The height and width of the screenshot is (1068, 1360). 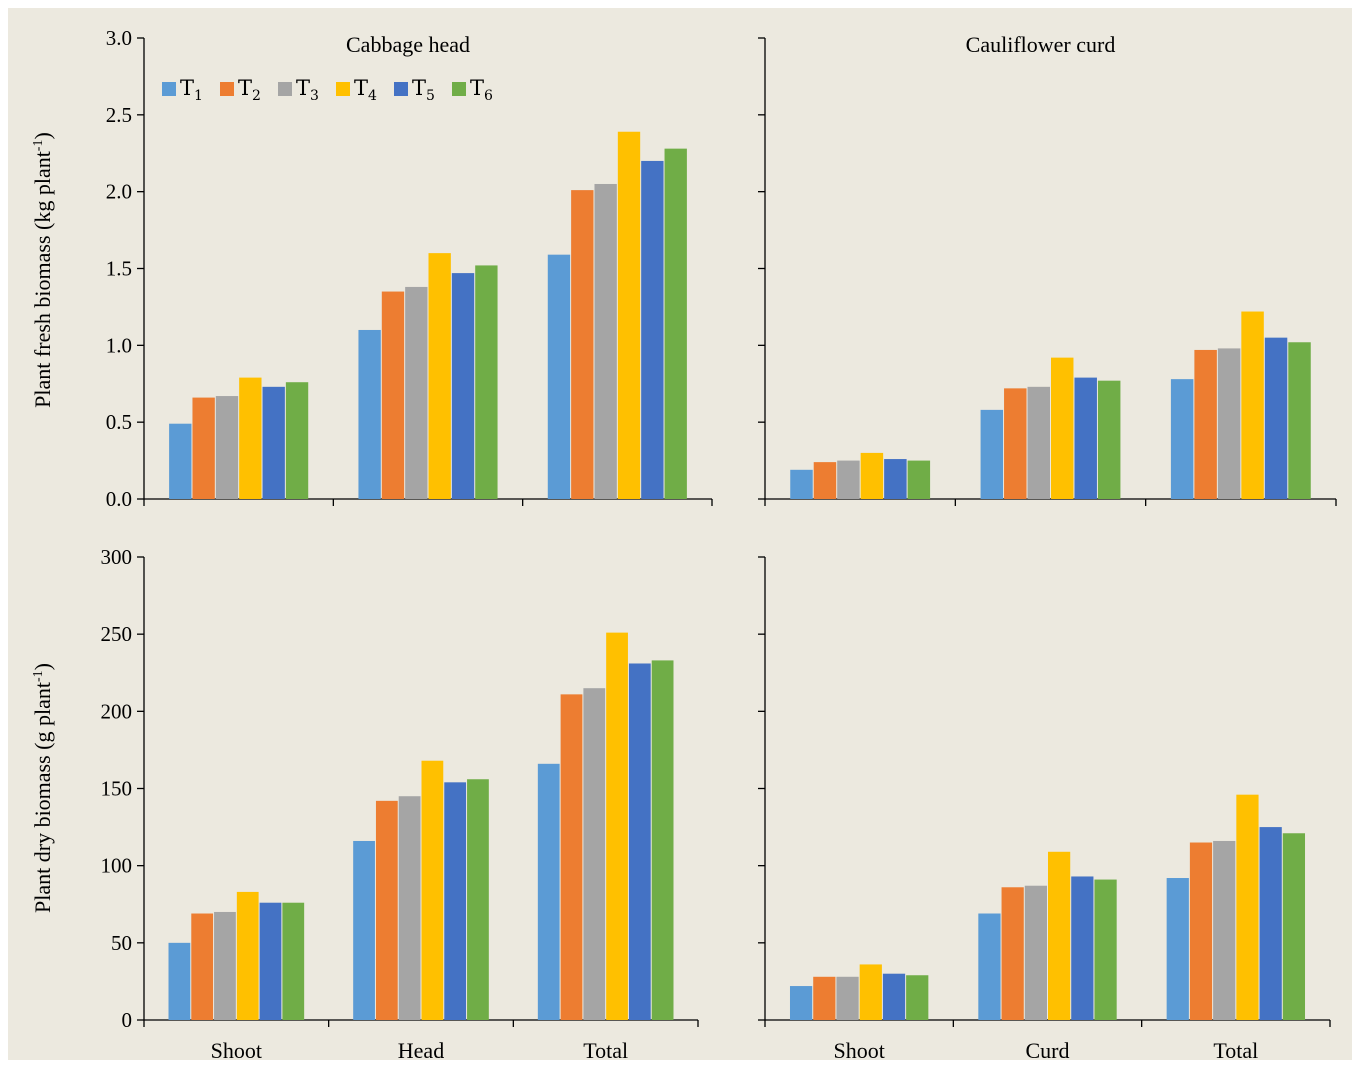 I want to click on y-tick-label: 2.0, so click(x=119, y=192).